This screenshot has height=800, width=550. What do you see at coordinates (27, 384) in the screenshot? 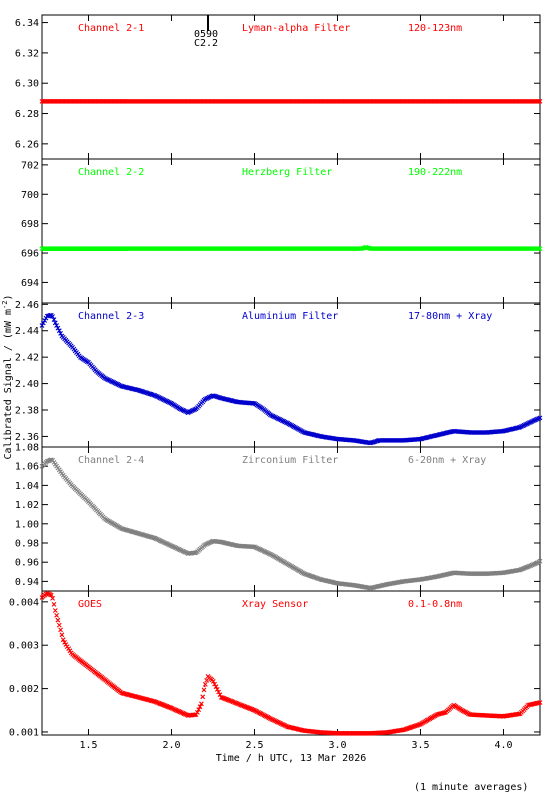
I see `y-tick-label: 2.40` at bounding box center [27, 384].